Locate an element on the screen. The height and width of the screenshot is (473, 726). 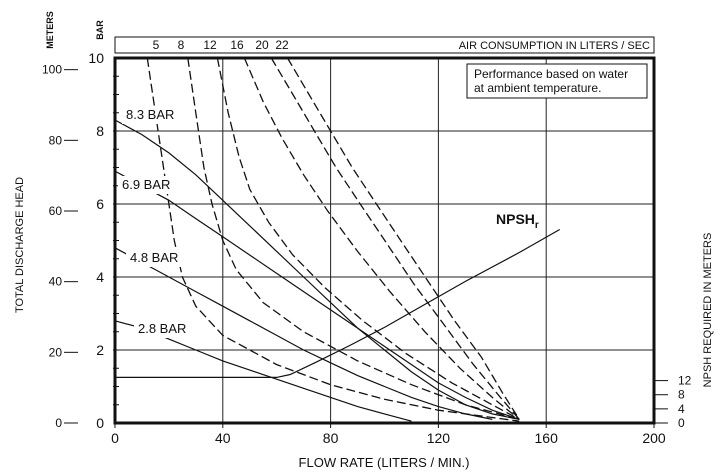
y-axis-title-right: NPSH REQUIRED IN METERS is located at coordinates (708, 310).